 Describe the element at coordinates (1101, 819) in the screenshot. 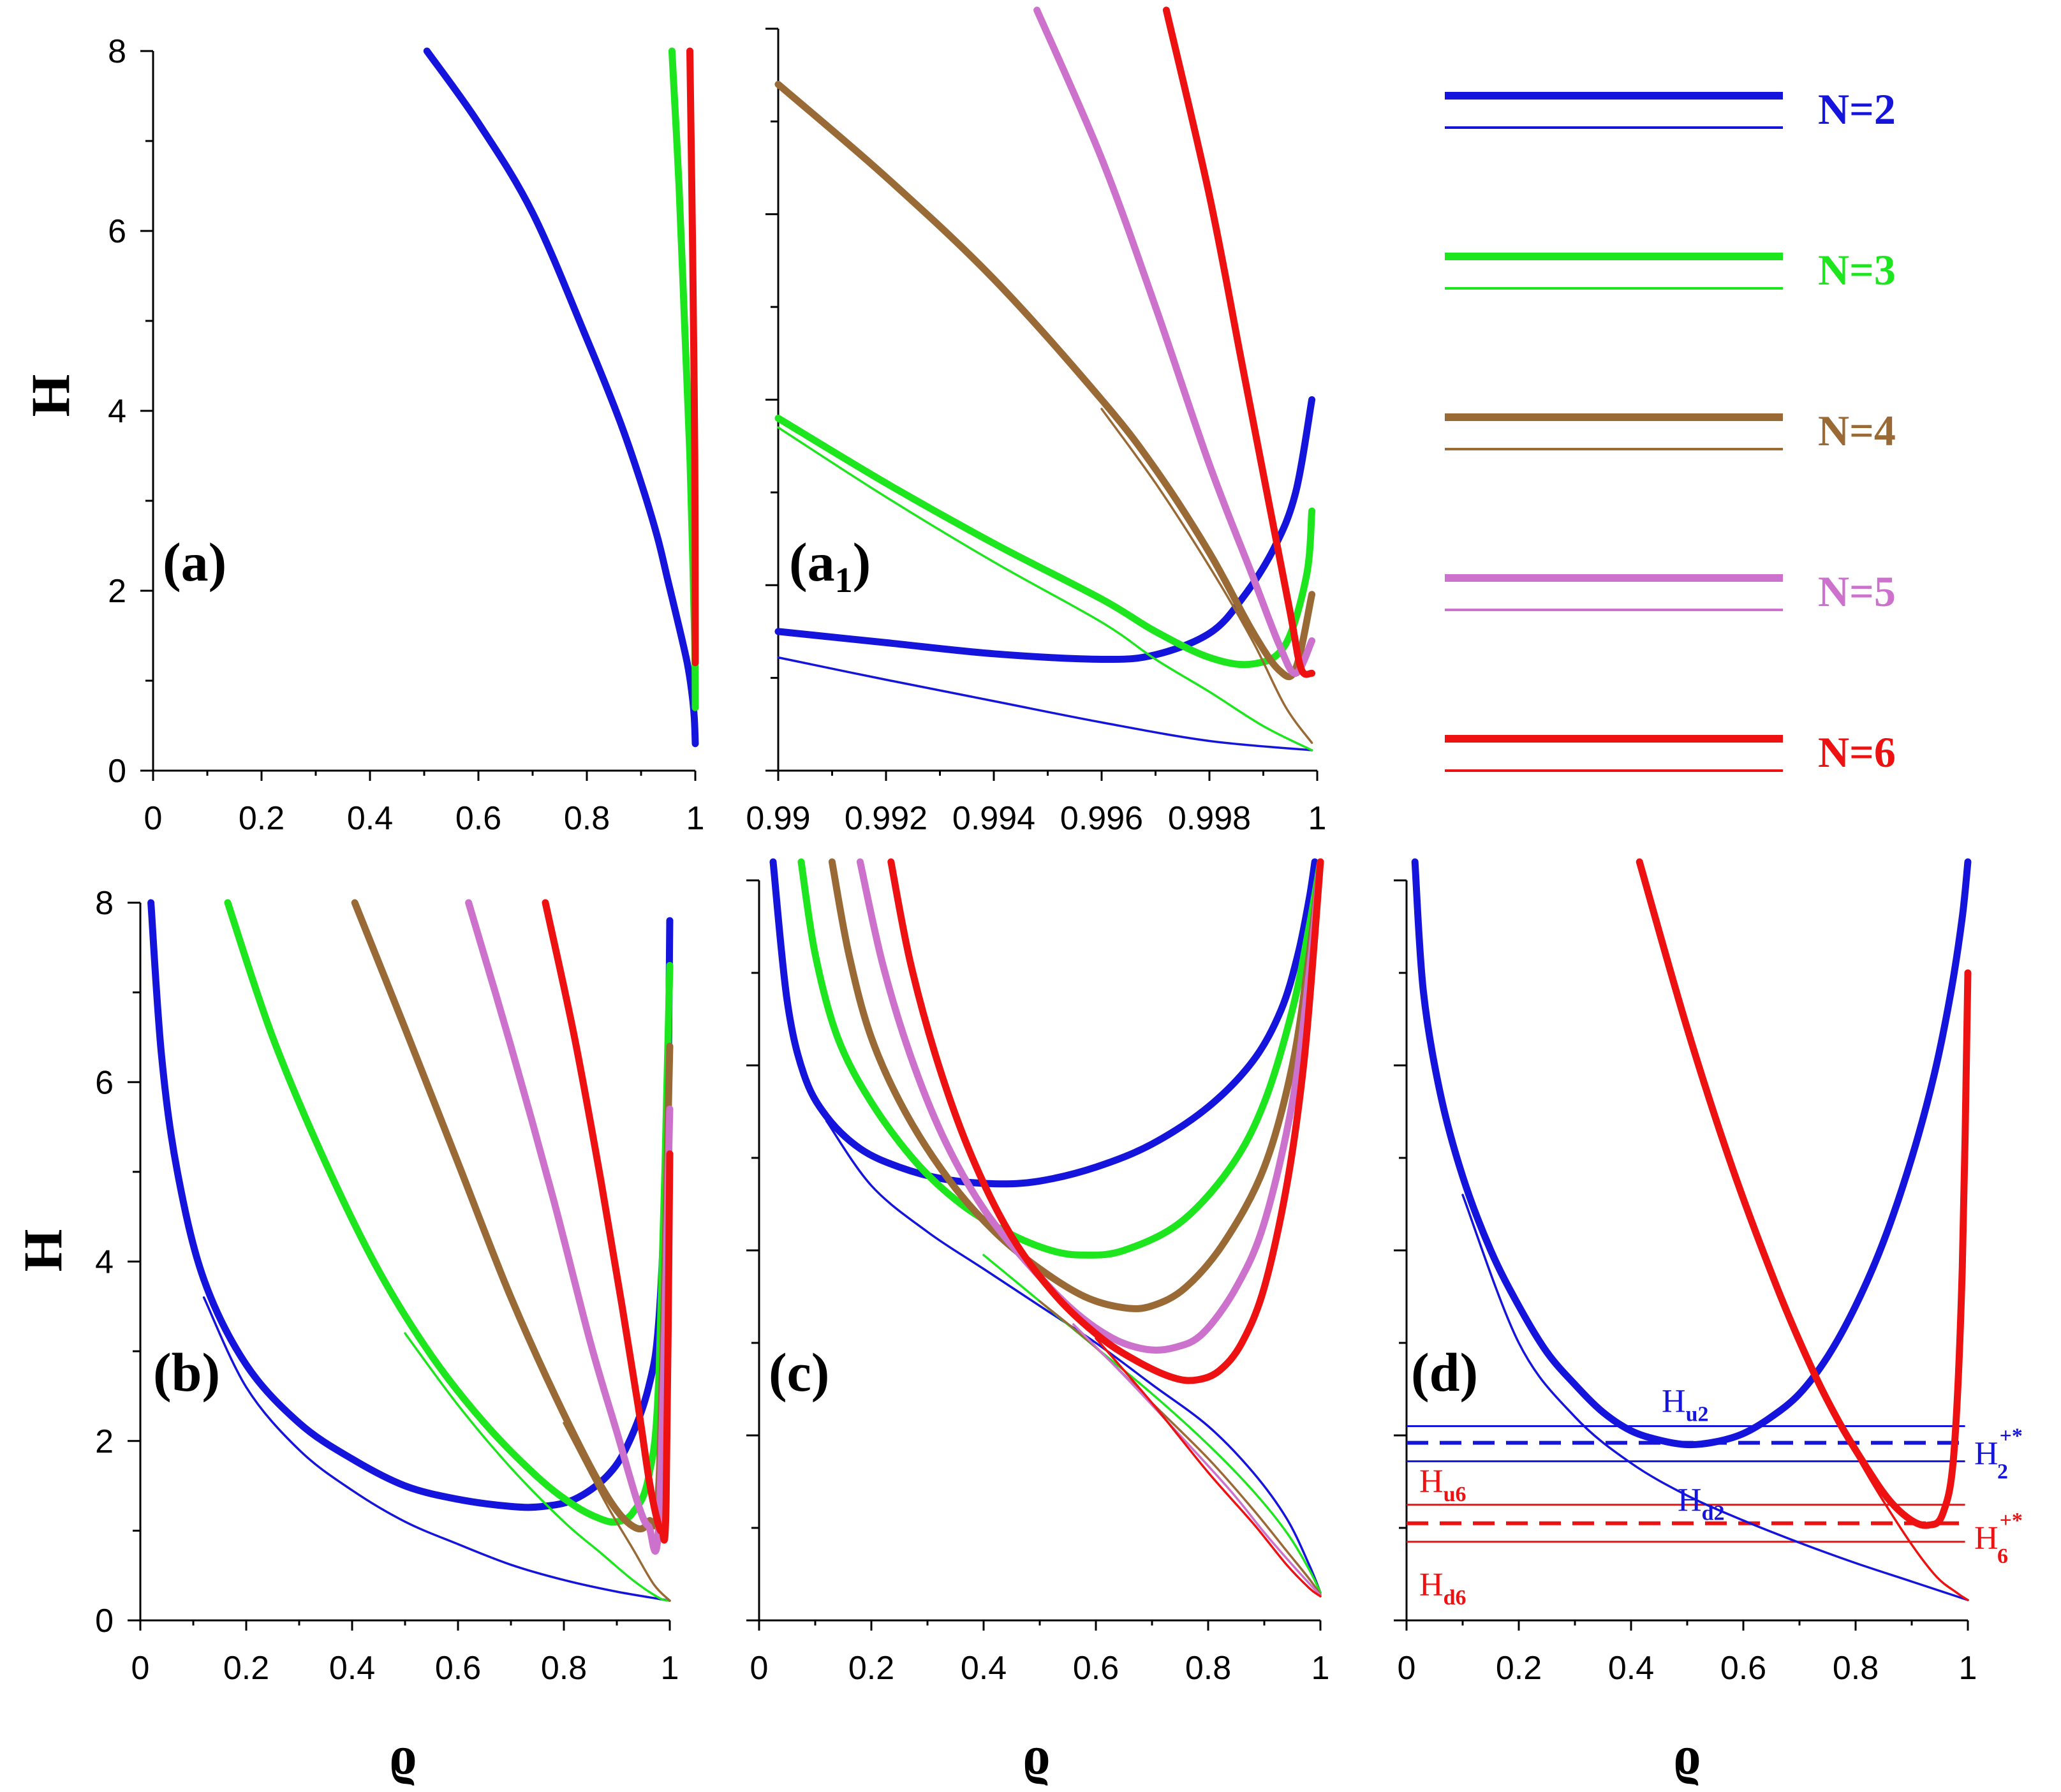

I see `x-tick-label: 0.996` at that location.